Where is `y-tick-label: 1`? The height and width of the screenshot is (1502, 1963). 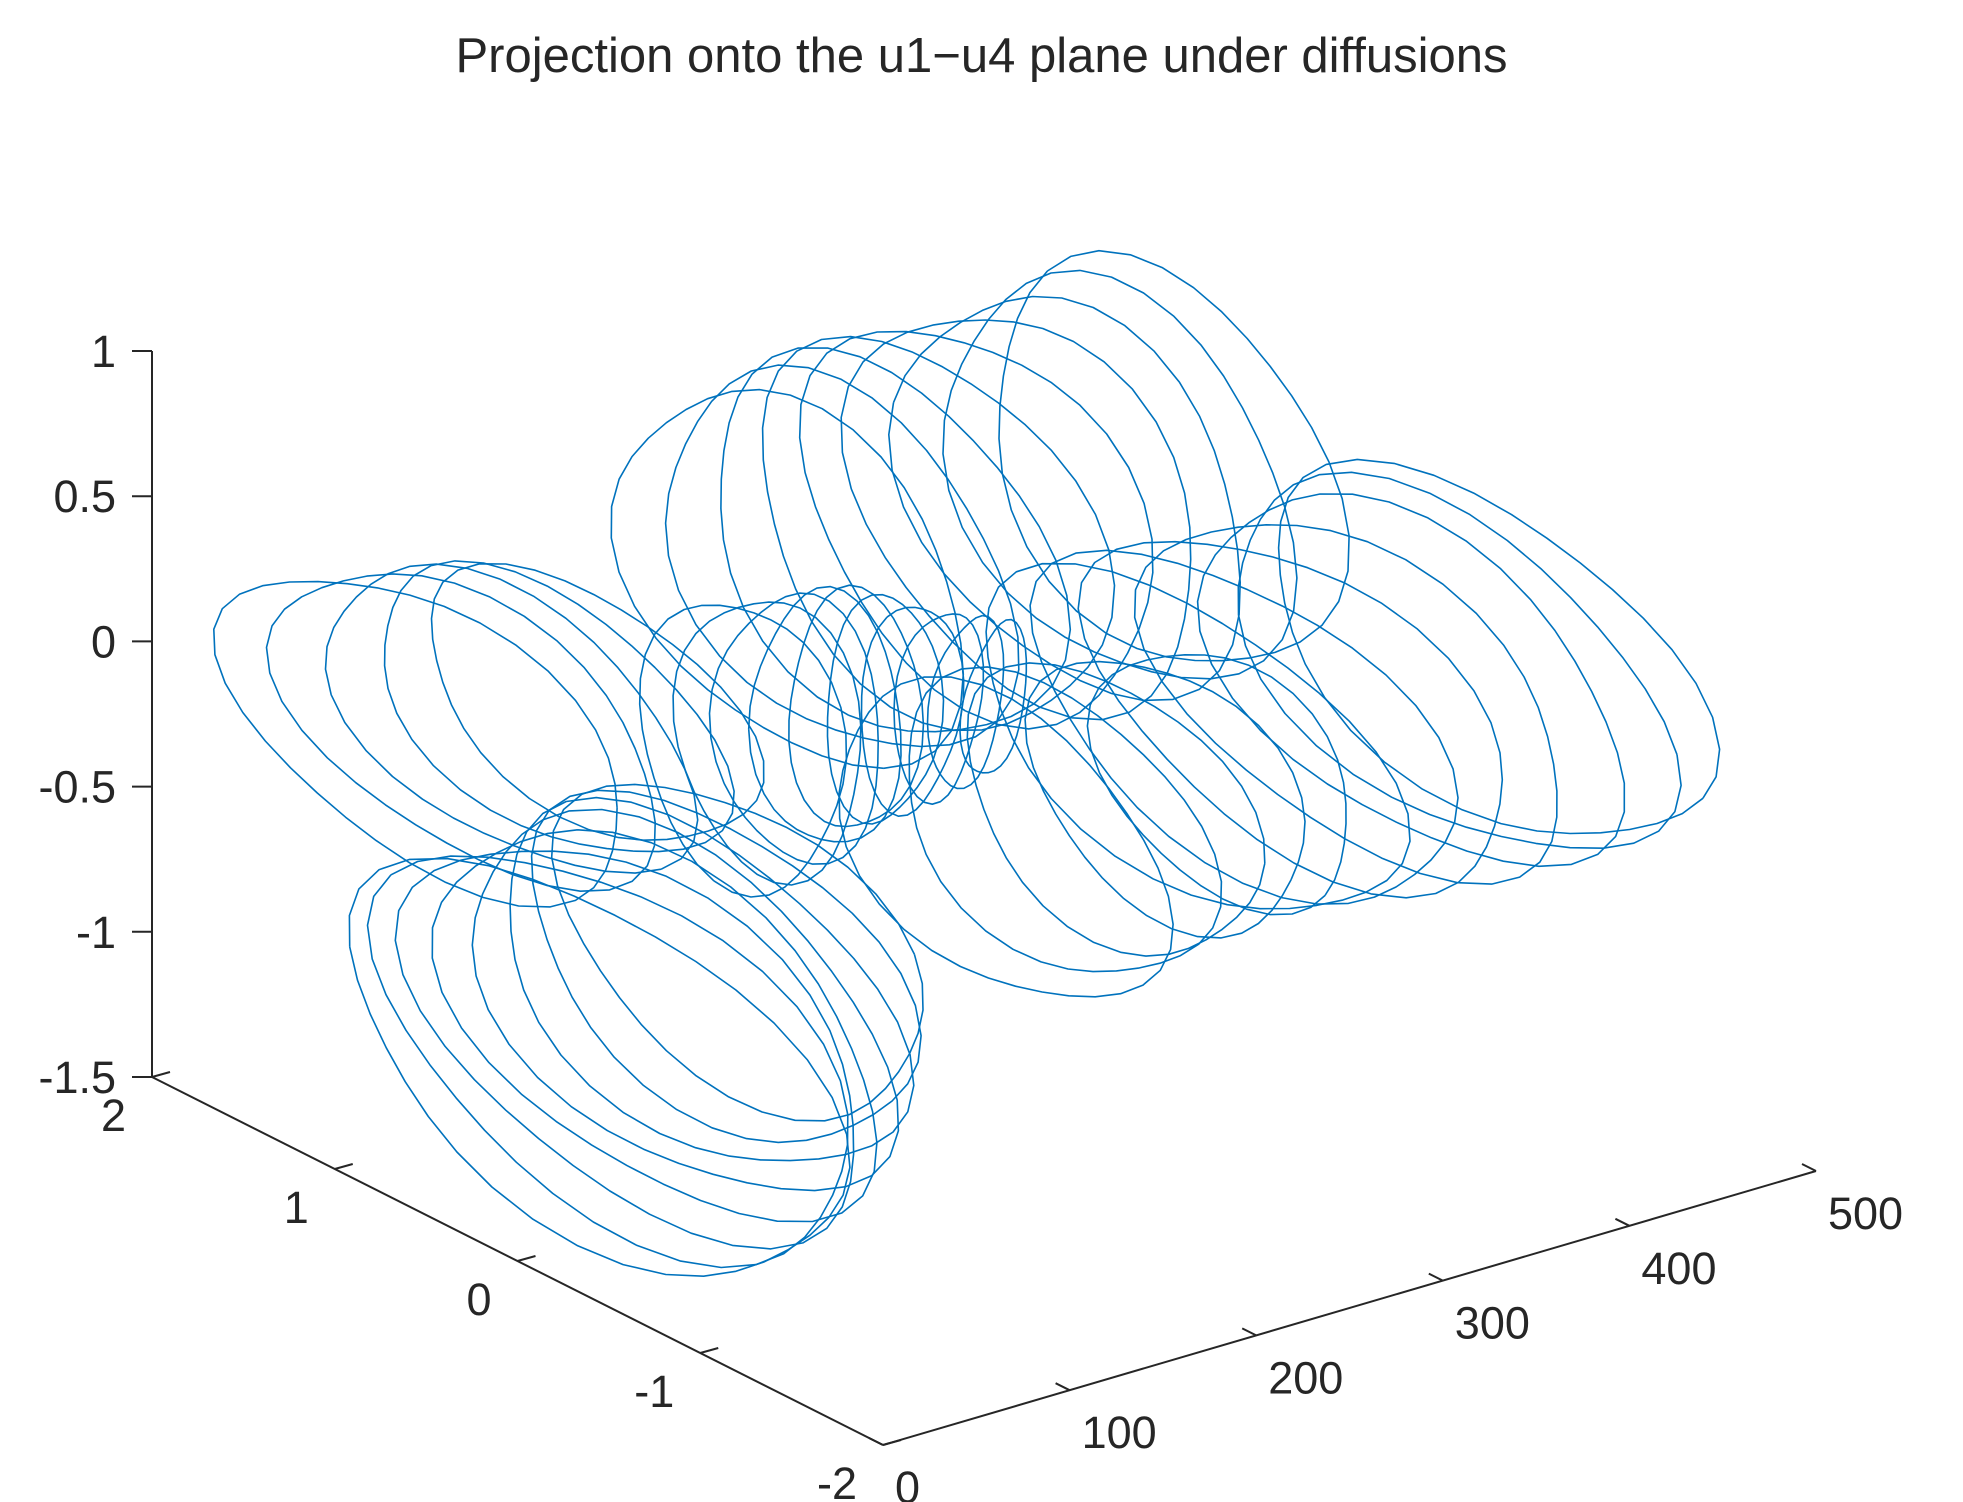 y-tick-label: 1 is located at coordinates (296, 1207).